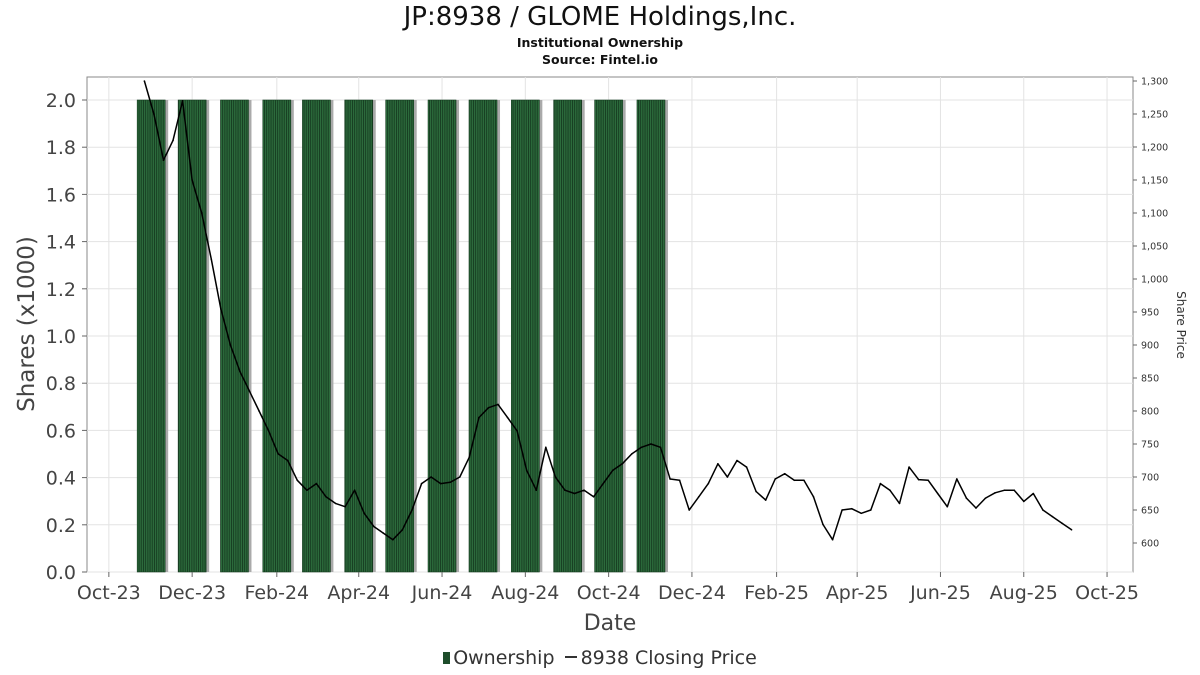  What do you see at coordinates (600, 17) in the screenshot?
I see `chart-title: JP:8938 / GLOME Holdings,Inc.` at bounding box center [600, 17].